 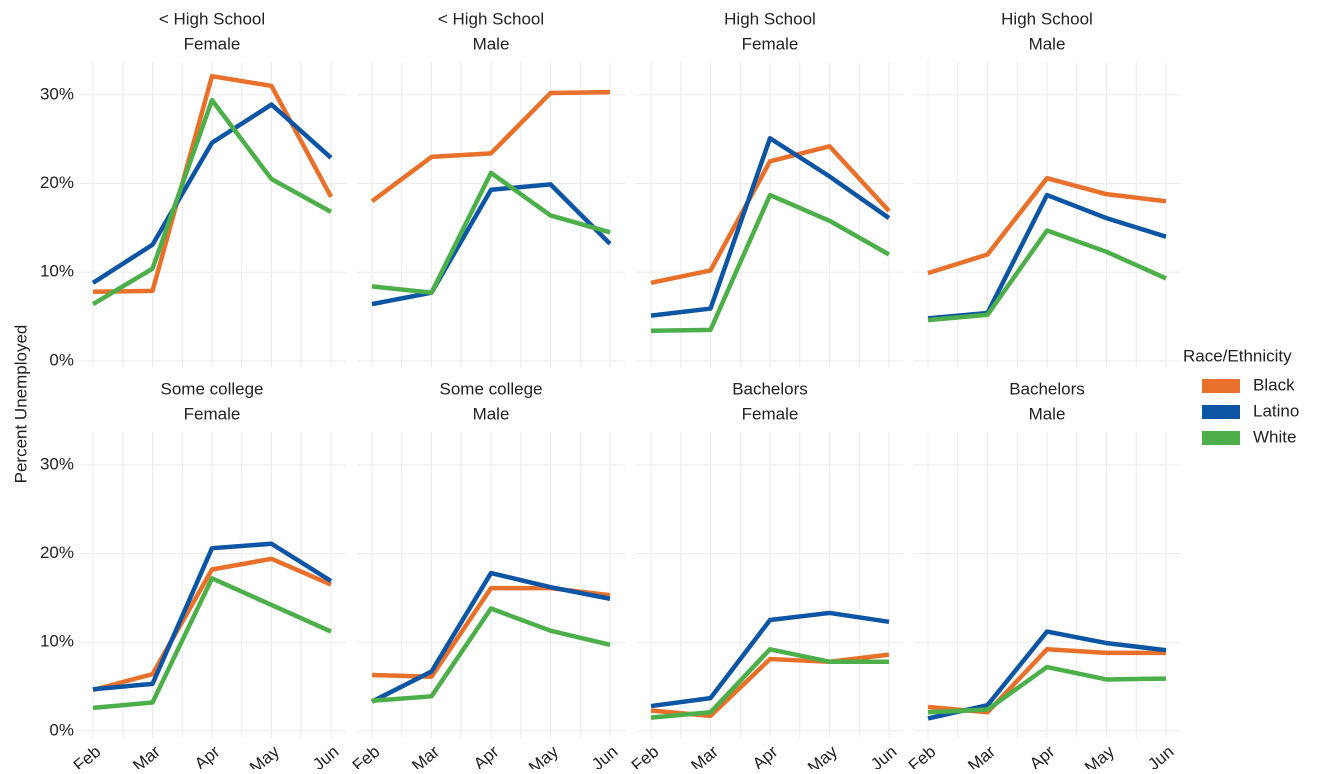 I want to click on legend-label: White, so click(x=1274, y=436).